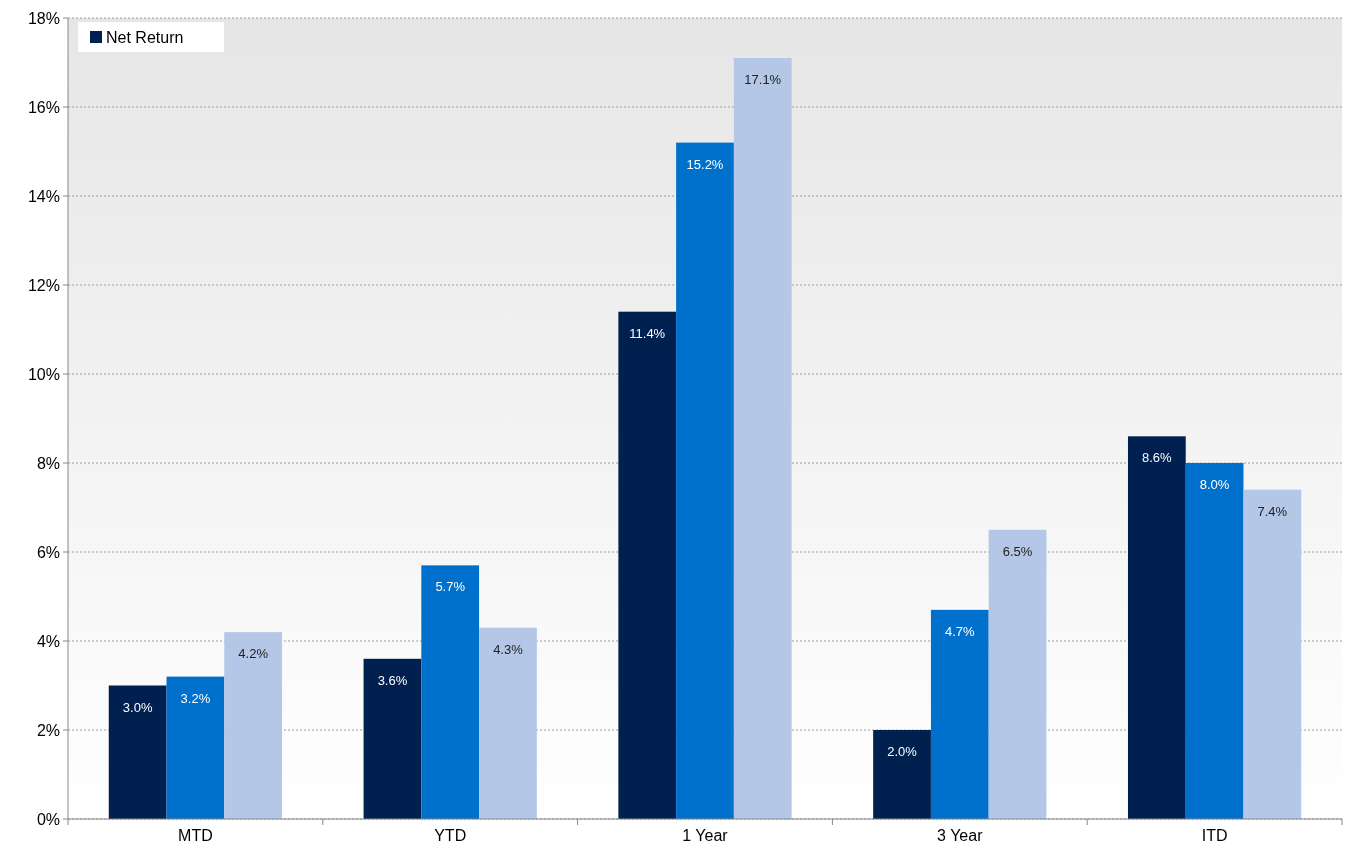 The image size is (1350, 847). I want to click on y-tick-label: 14%, so click(43, 196).